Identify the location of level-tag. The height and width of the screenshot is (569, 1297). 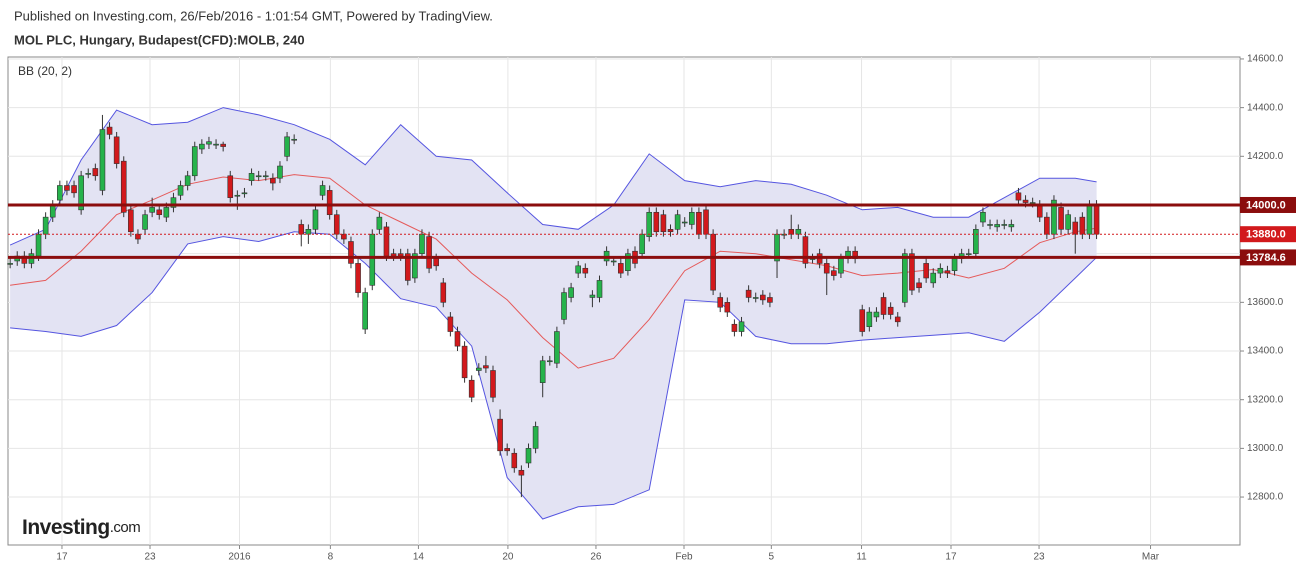
(1268, 257).